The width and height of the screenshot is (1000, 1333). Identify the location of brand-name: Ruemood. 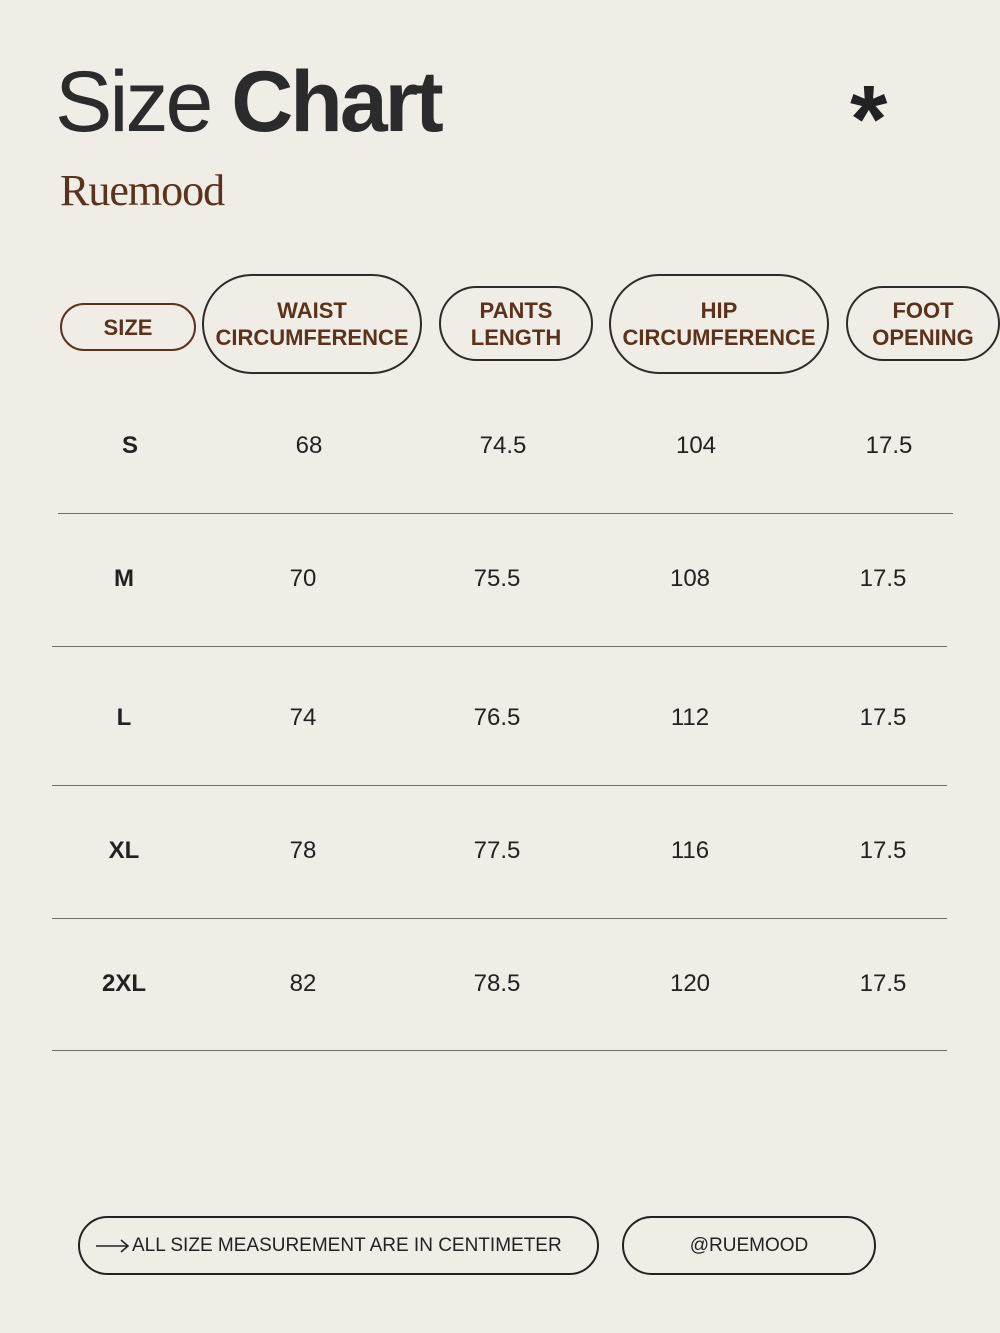
(142, 190).